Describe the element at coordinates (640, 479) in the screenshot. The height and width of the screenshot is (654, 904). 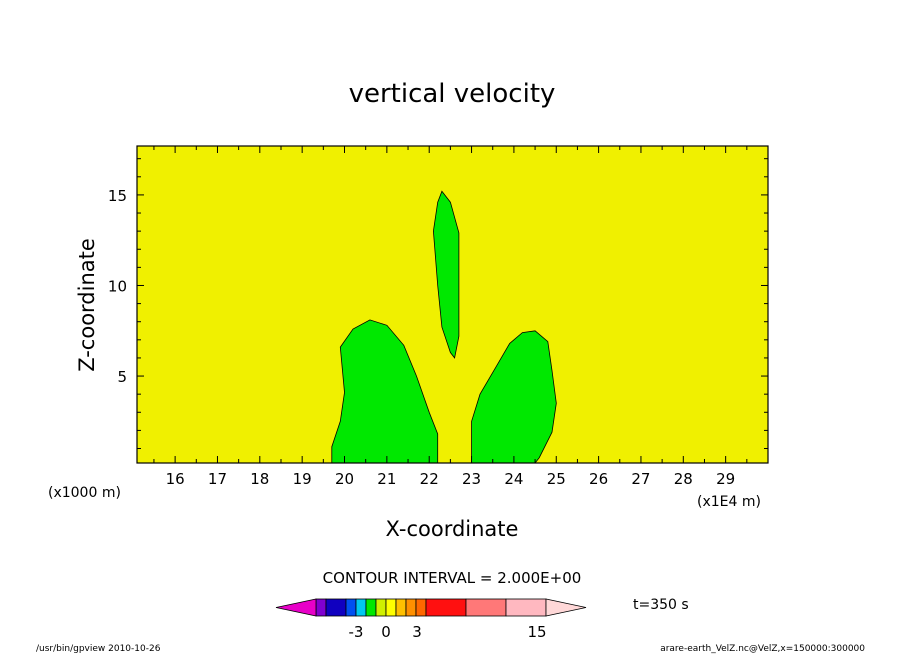
I see `x-tick-label: 27` at that location.